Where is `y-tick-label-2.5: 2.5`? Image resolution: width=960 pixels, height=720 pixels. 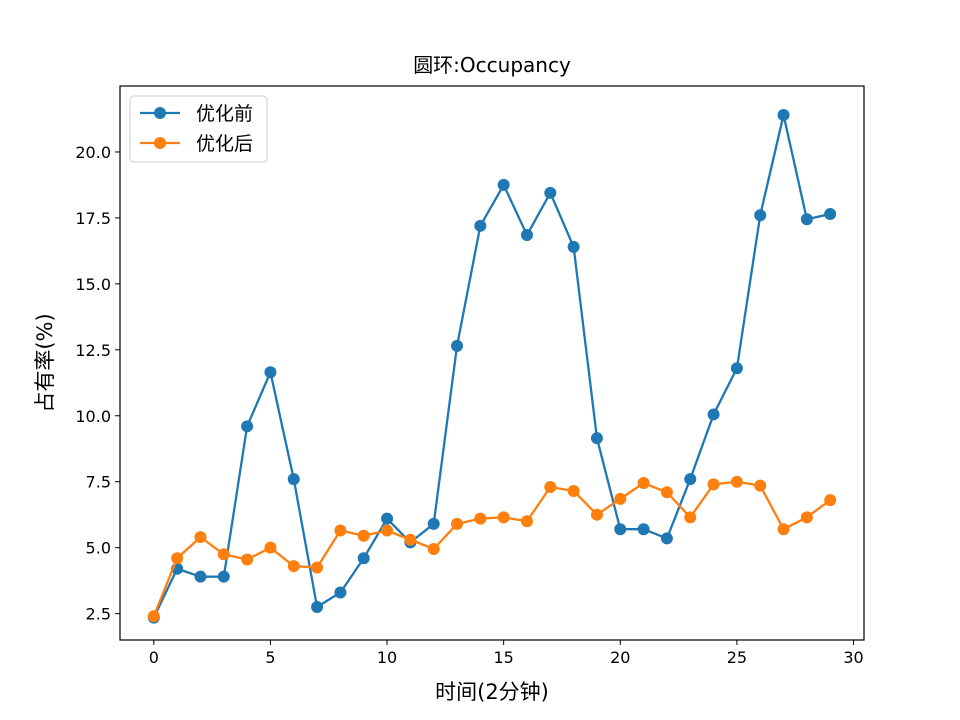 y-tick-label-2.5: 2.5 is located at coordinates (98, 614).